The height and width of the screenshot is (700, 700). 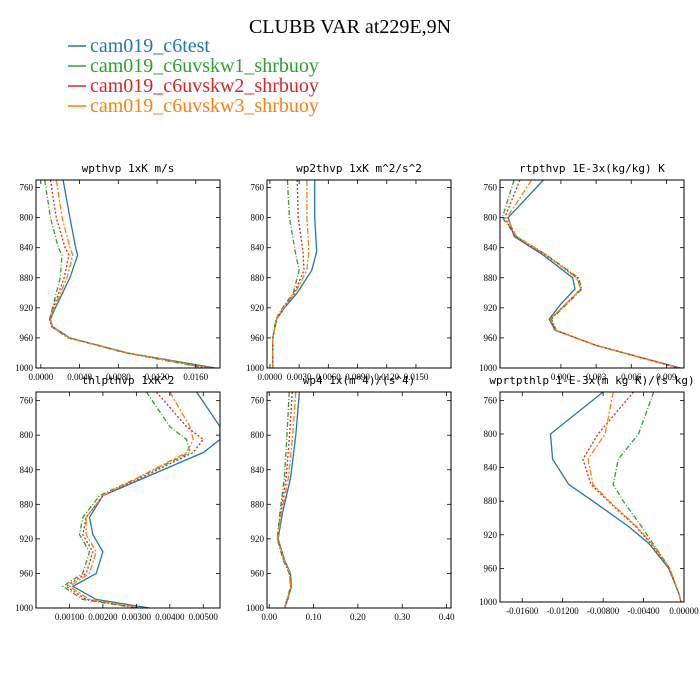 I want to click on x-tick-label: -0.01200, so click(x=563, y=611).